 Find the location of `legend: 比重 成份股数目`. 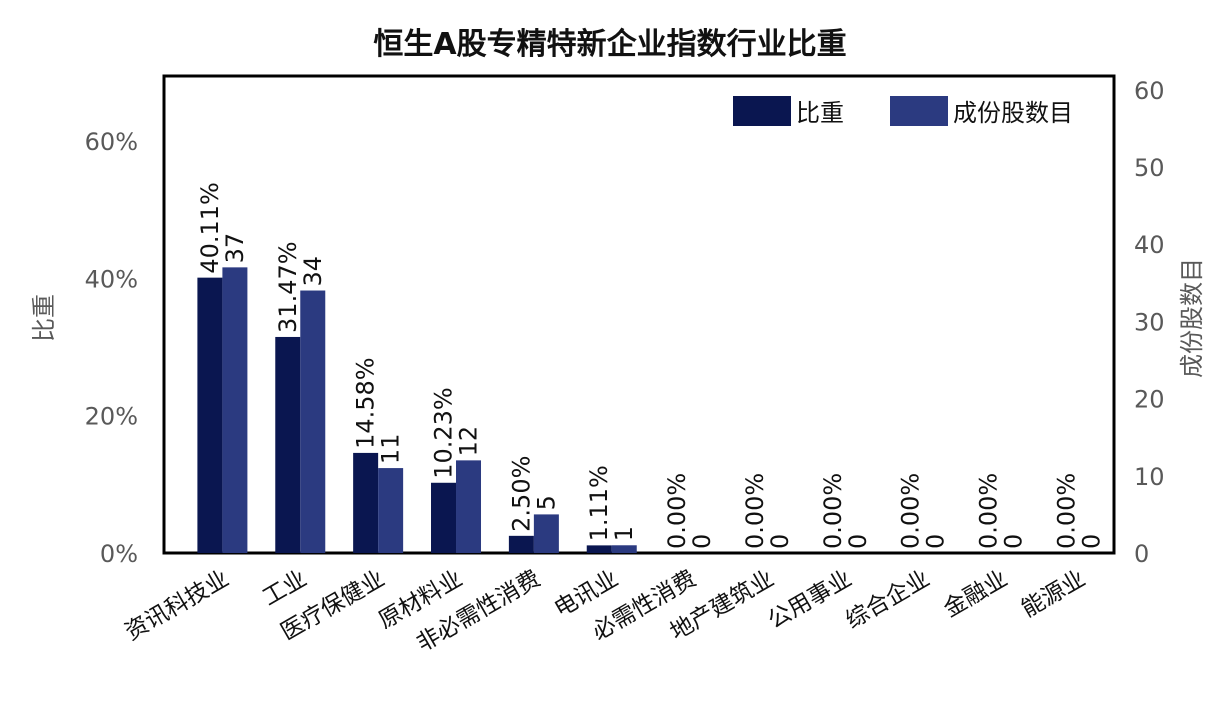

legend: 比重 成份股数目 is located at coordinates (903, 111).